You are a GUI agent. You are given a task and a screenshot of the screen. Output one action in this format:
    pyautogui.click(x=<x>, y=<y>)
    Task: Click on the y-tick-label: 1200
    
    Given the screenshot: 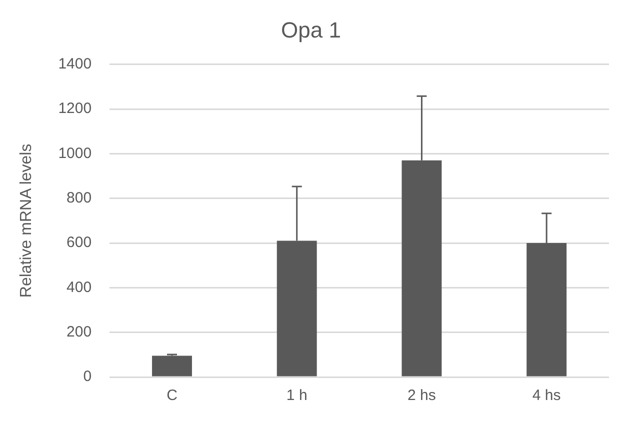 What is the action you would take?
    pyautogui.click(x=75, y=109)
    